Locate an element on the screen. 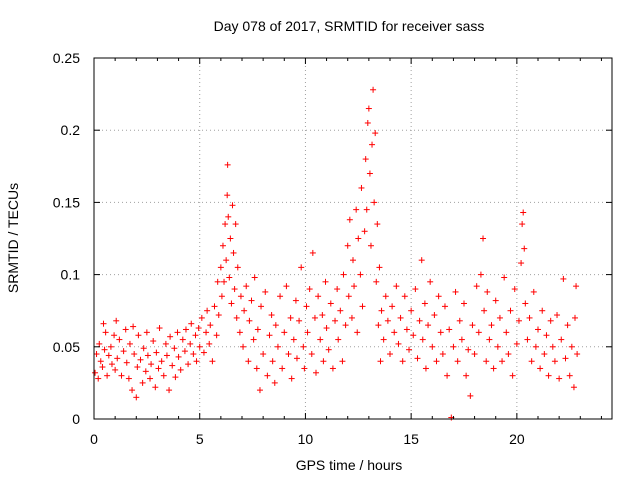  x-tick-label: 0 is located at coordinates (94, 439).